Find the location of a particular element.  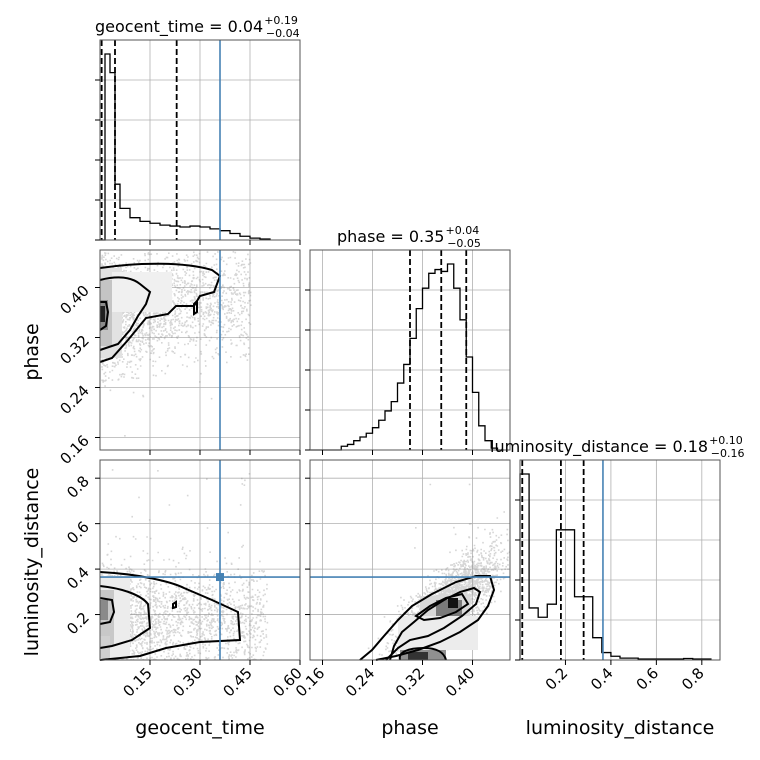

contours-geocent-time-phase is located at coordinates (160, 312).